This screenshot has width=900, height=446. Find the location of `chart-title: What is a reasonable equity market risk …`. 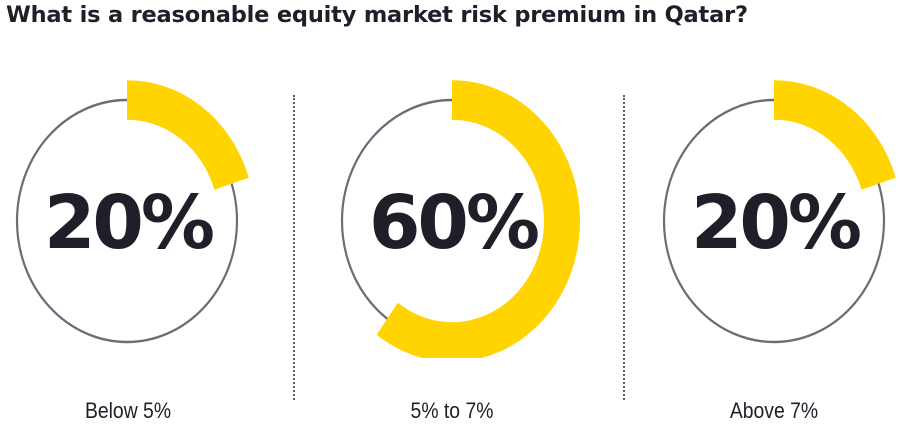

chart-title: What is a reasonable equity market risk … is located at coordinates (377, 15).